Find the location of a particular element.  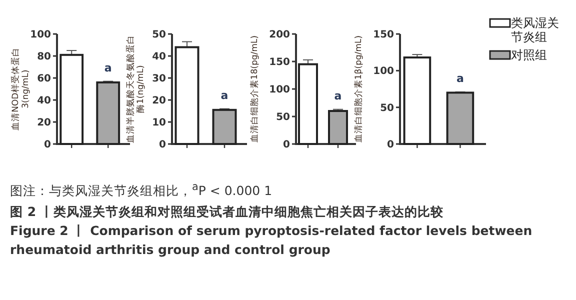

y-axis-title: 血清白细胞介素18(pg/mL) is located at coordinates (255, 89).